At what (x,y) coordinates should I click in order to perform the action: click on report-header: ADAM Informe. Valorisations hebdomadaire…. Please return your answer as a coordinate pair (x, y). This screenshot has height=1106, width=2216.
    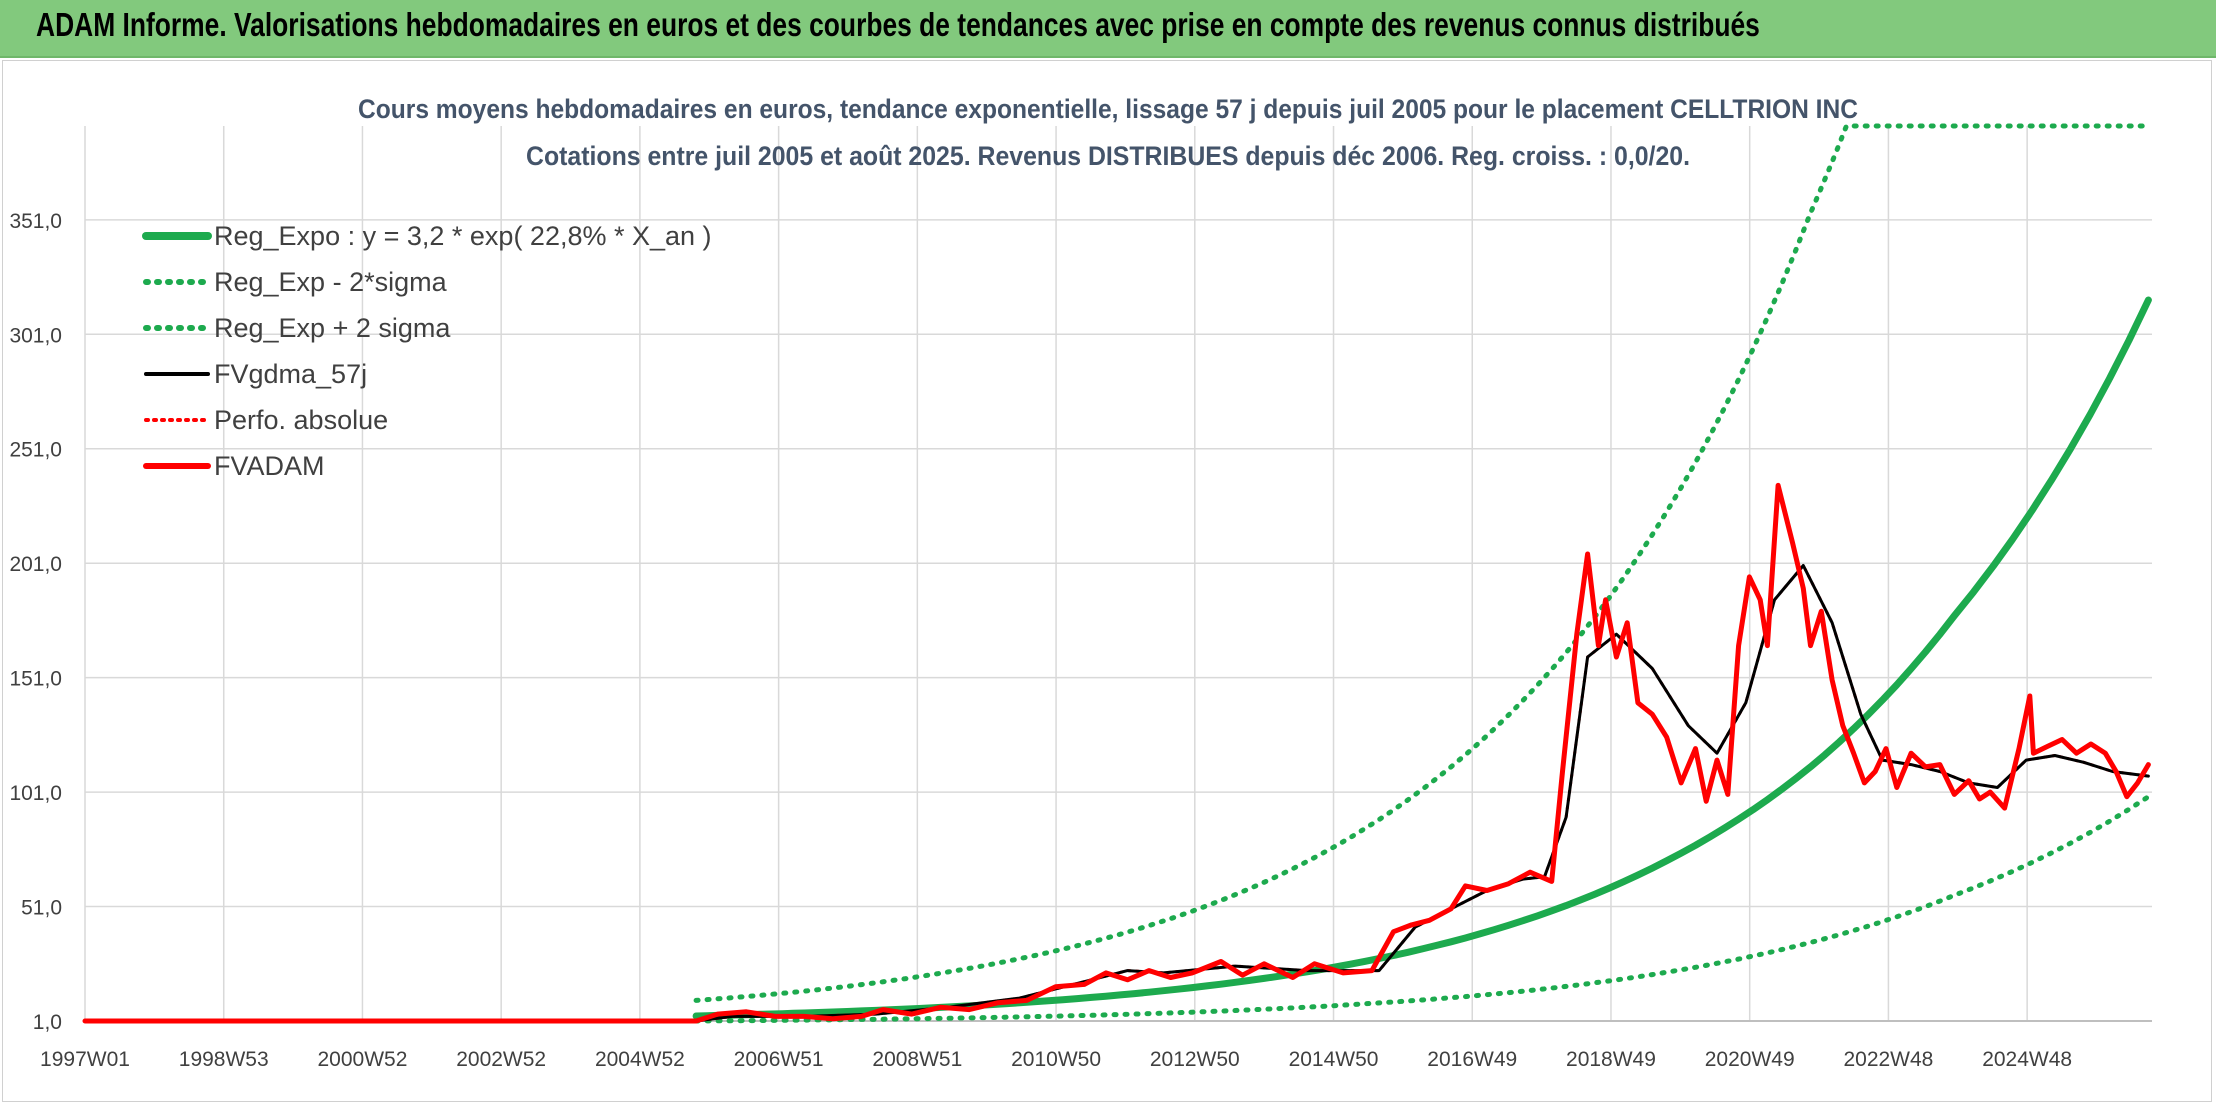
    Looking at the image, I should click on (1108, 29).